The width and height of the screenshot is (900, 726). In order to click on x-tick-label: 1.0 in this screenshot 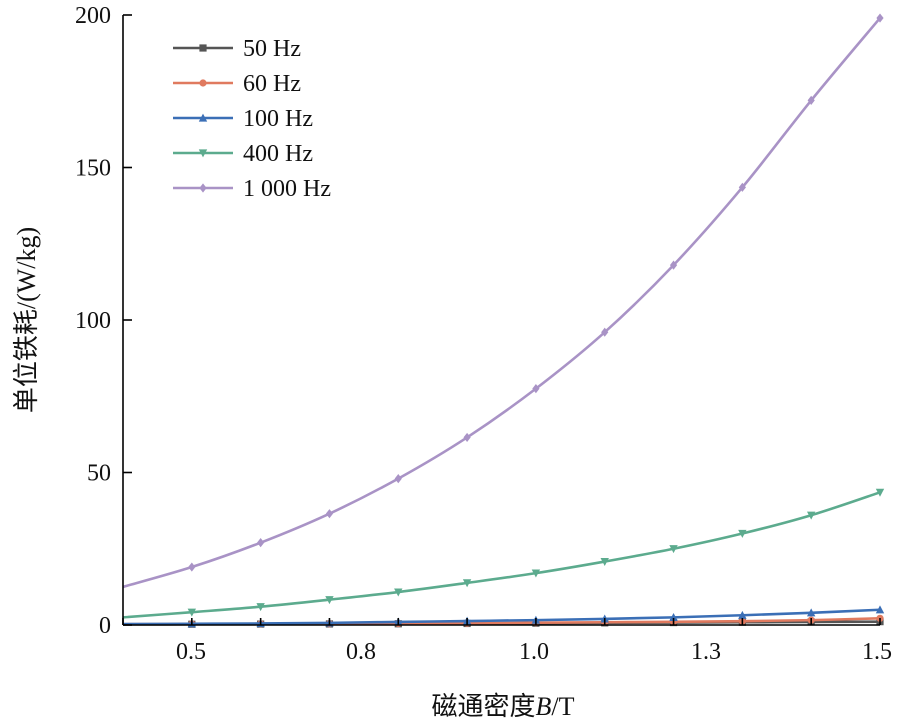, I will do `click(534, 652)`.